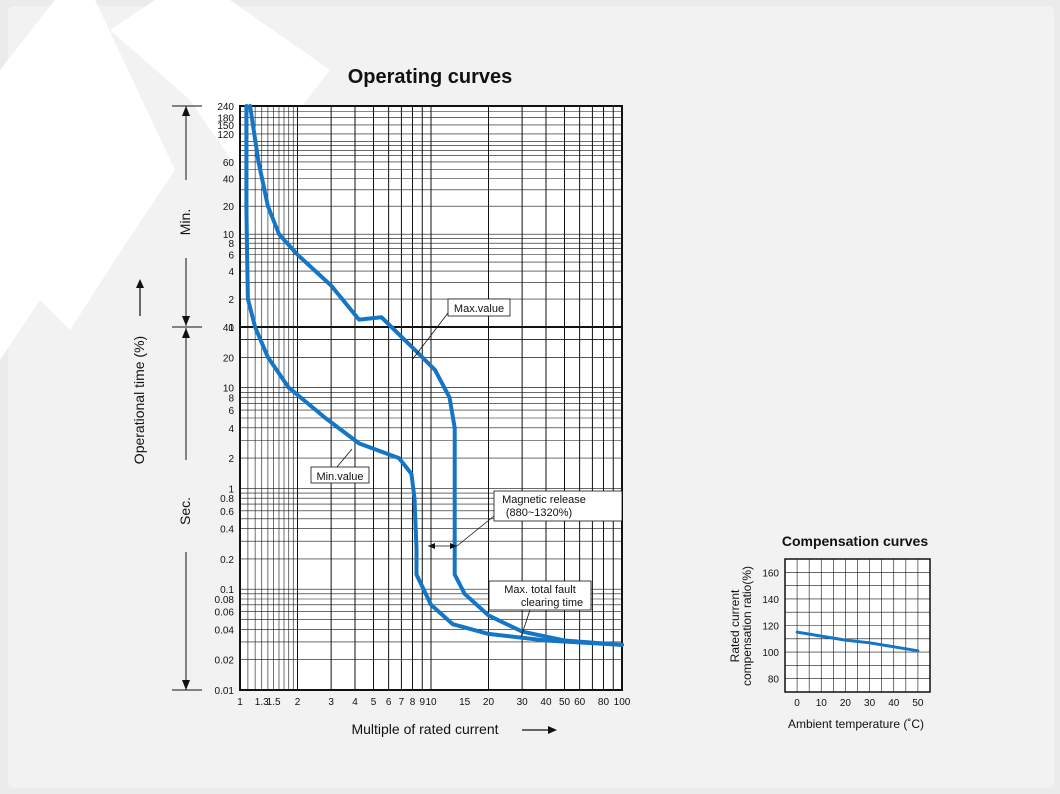 The image size is (1060, 794). I want to click on main-x-tick-label: 15, so click(465, 702).